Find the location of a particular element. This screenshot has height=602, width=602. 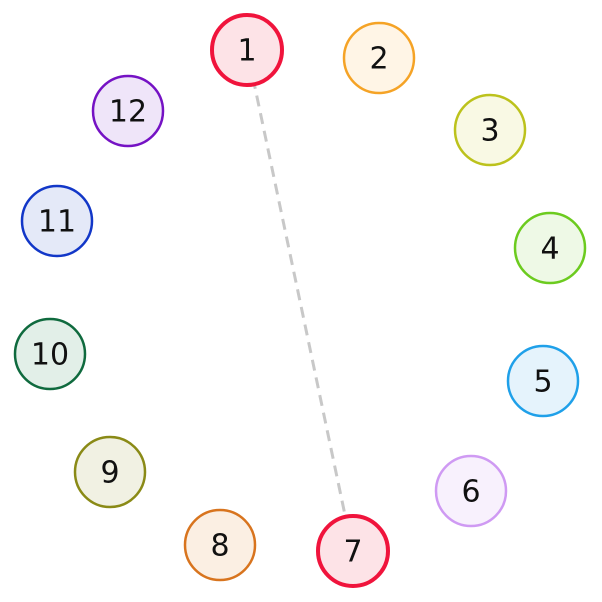

node-label: 4 is located at coordinates (549, 249).